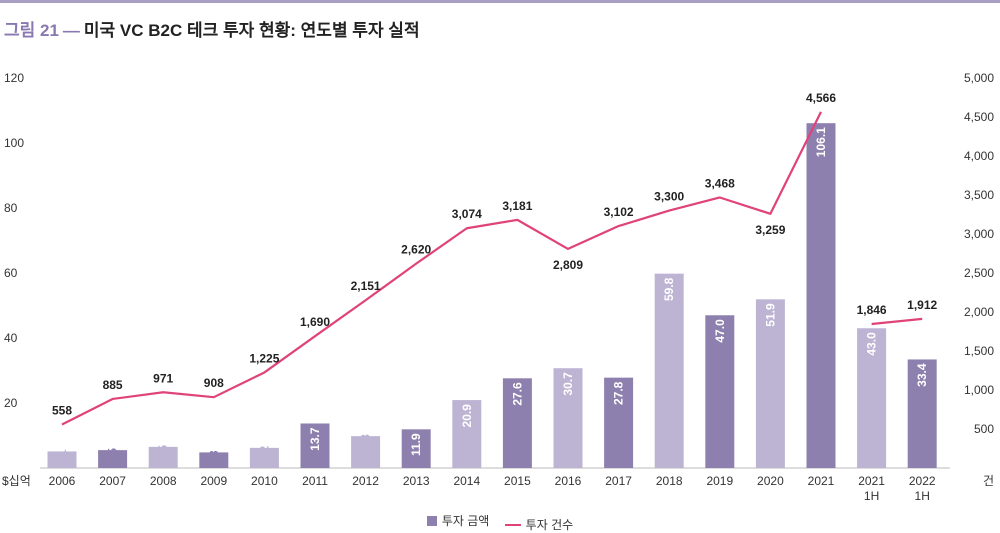 The height and width of the screenshot is (533, 1000). I want to click on left-axis-tick: 20, so click(11, 403).